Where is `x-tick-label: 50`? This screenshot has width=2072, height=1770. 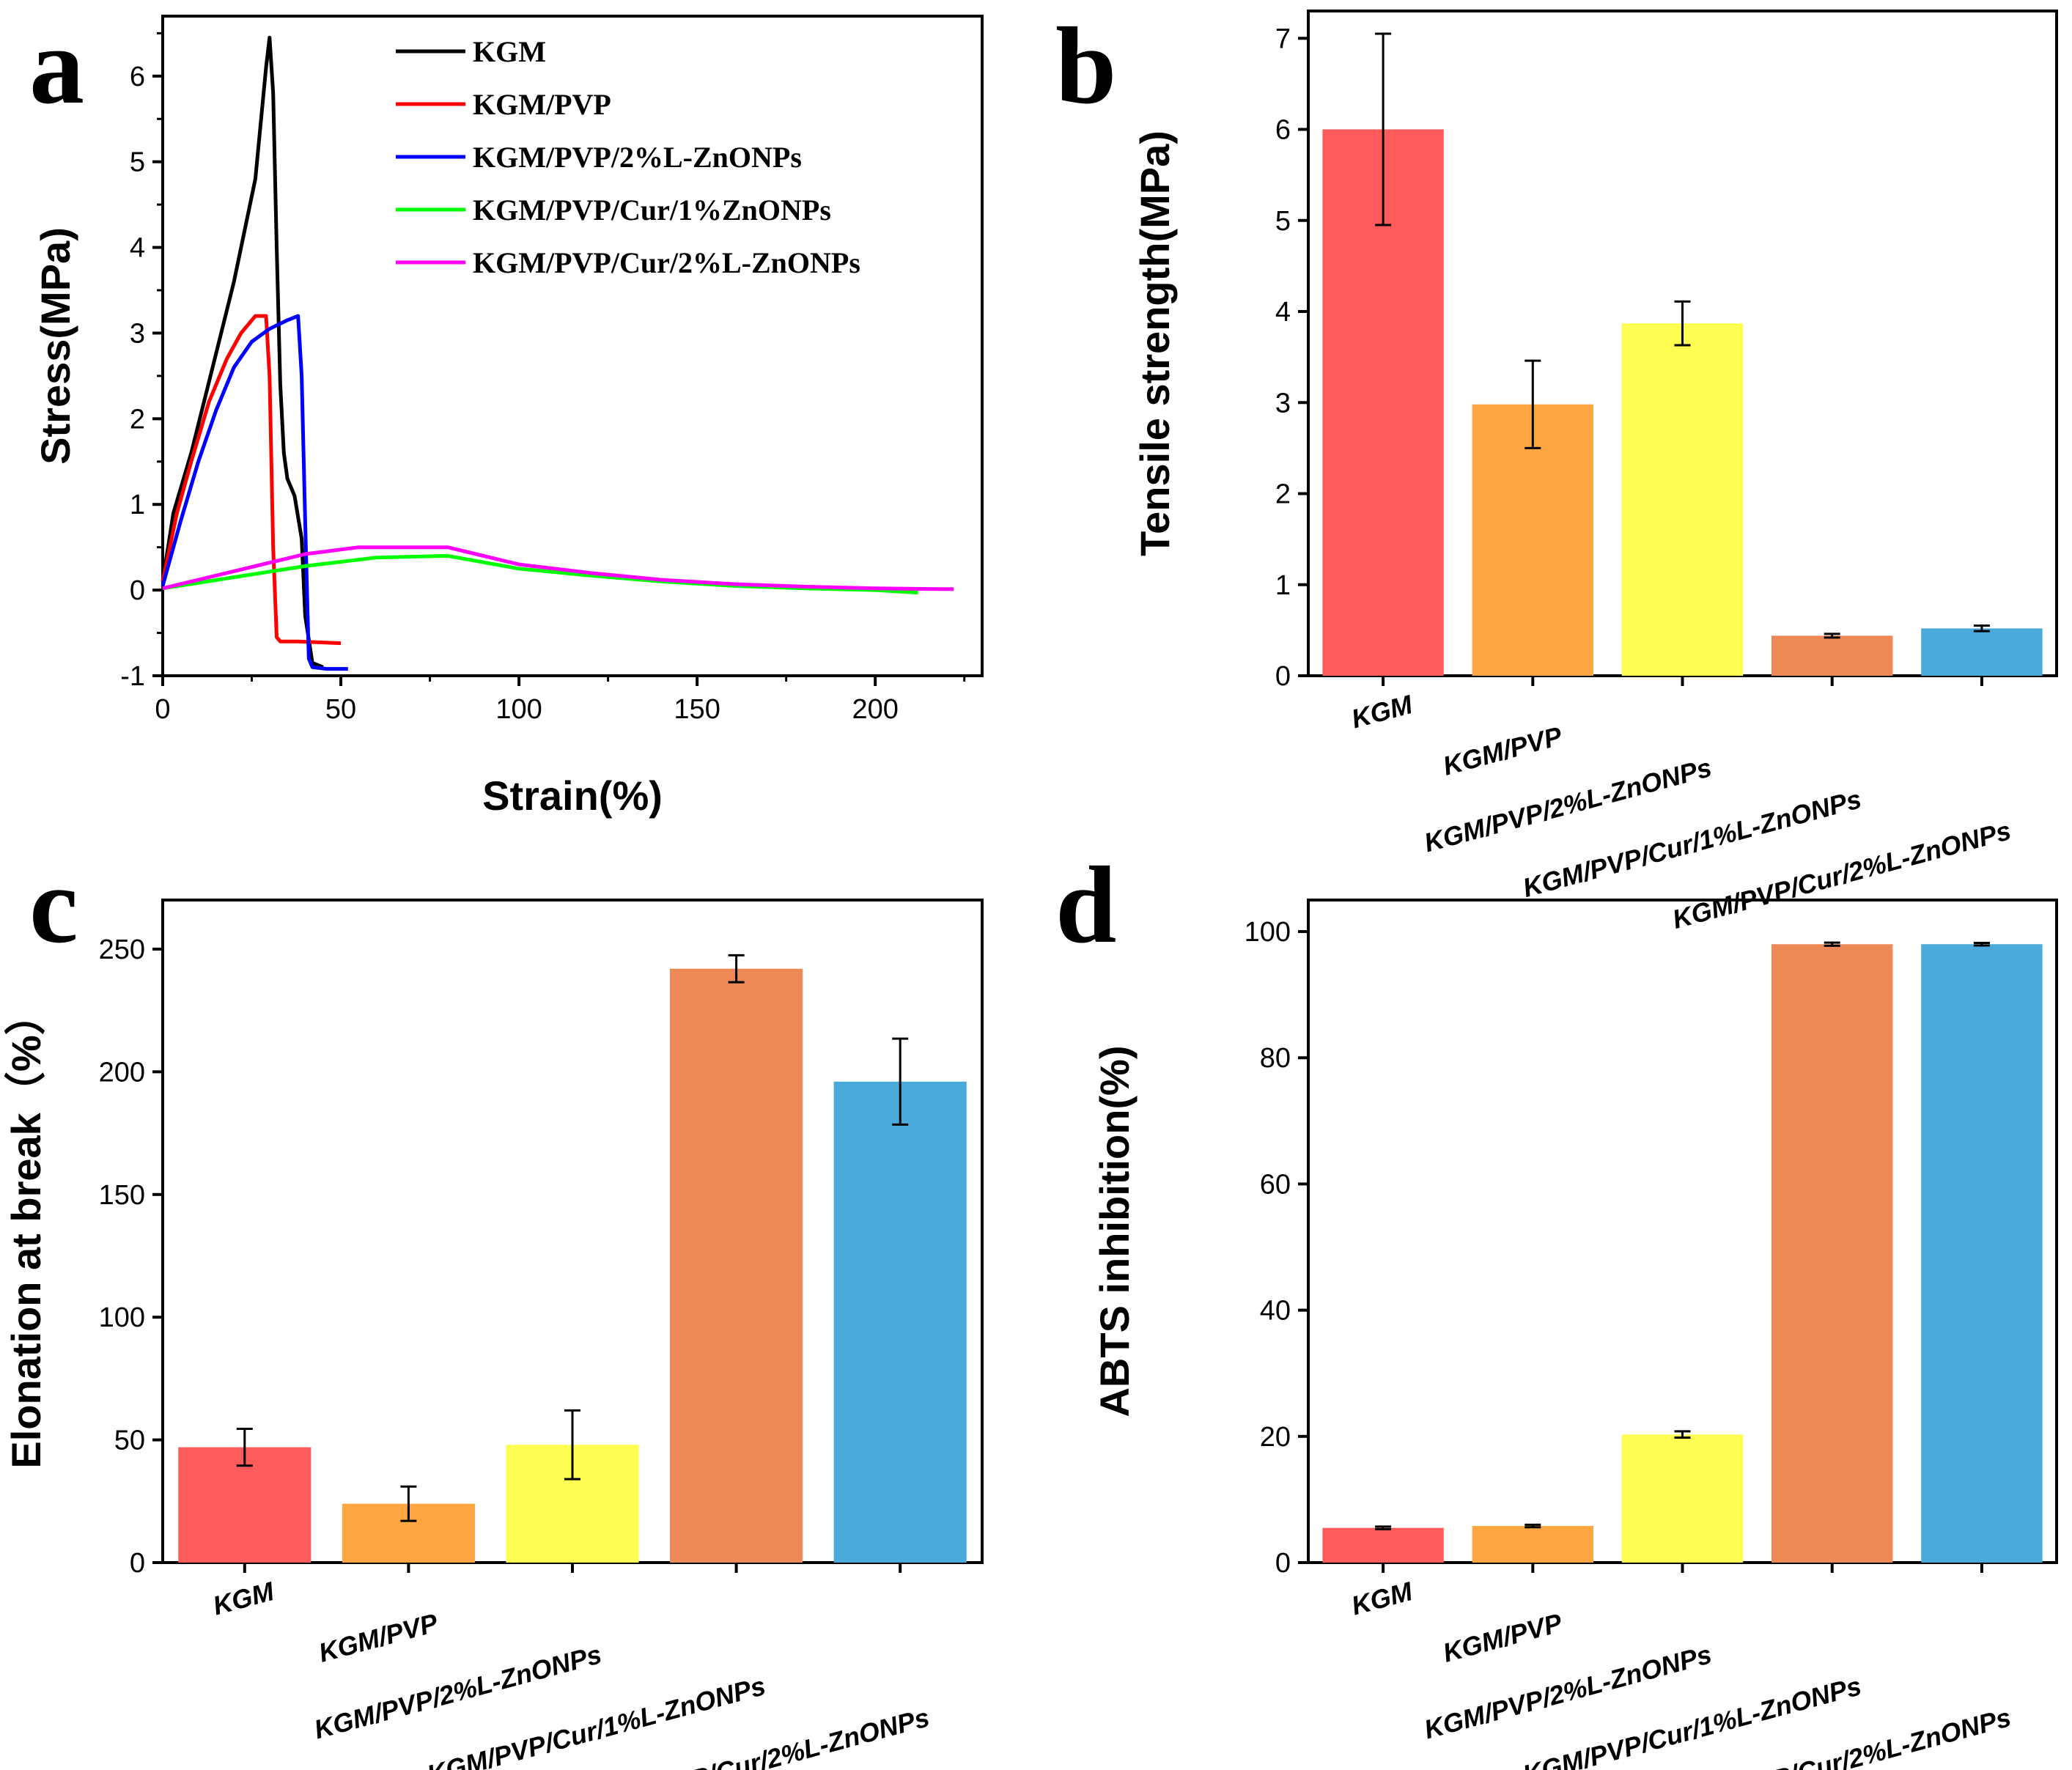
x-tick-label: 50 is located at coordinates (340, 709).